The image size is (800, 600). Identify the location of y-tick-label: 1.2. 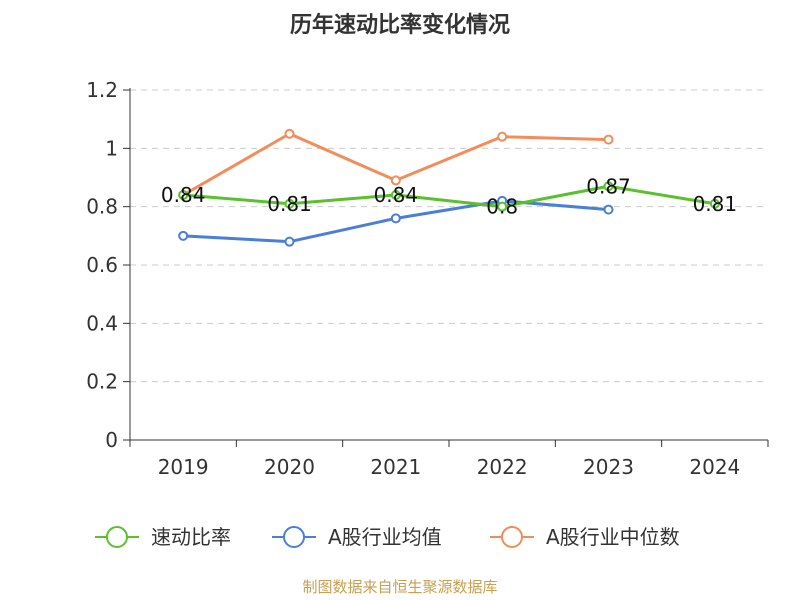
(102, 90).